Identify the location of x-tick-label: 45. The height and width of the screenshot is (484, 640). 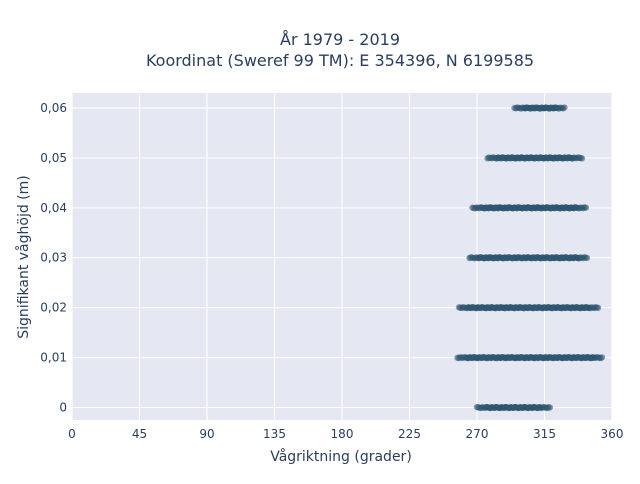
(139, 434).